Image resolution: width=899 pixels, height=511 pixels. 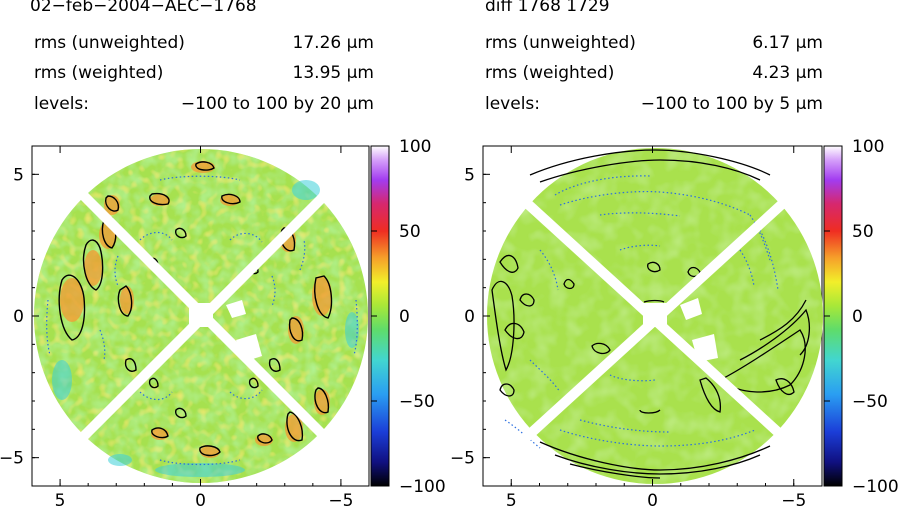 What do you see at coordinates (417, 402) in the screenshot?
I see `left-colorbar-label: −50` at bounding box center [417, 402].